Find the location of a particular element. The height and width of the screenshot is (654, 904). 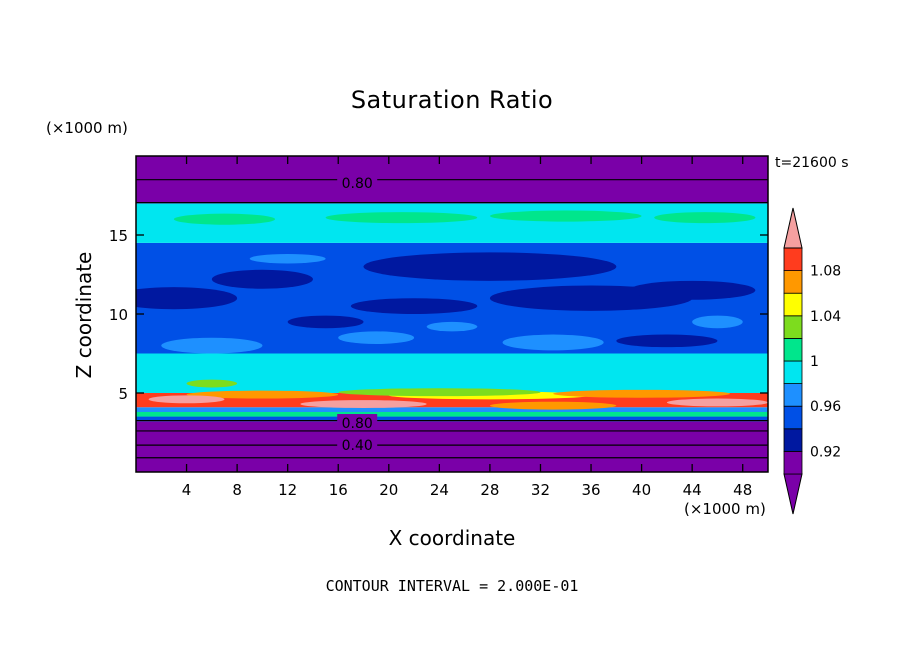

y-axis-label: Z coordinate is located at coordinates (84, 315).